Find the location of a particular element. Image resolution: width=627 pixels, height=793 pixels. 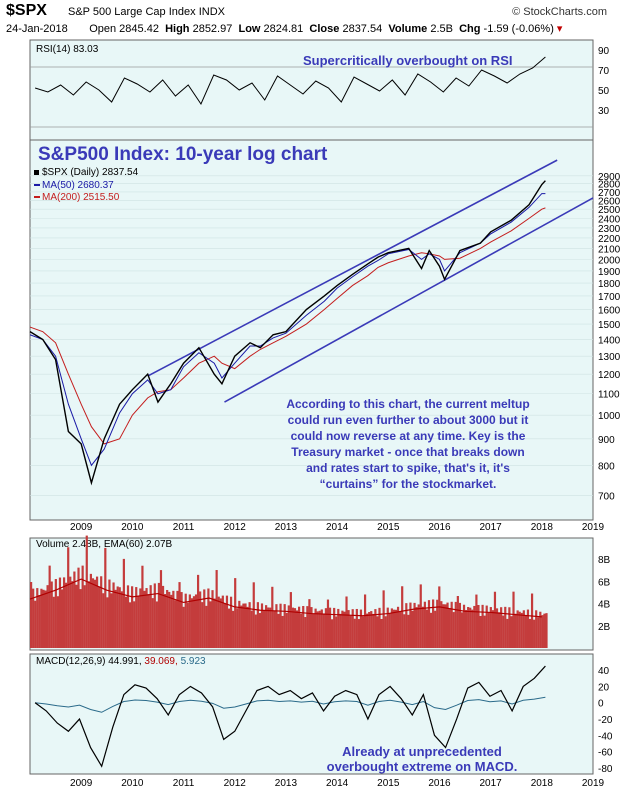

price-annotation-line-6: “curtains” for the stockmarket. is located at coordinates (408, 484).